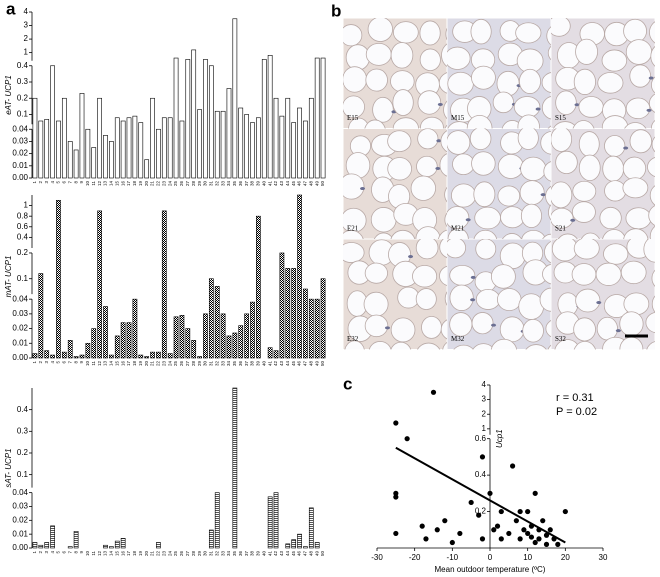 The width and height of the screenshot is (660, 577). I want to click on x-tick-label: 48, so click(310, 184).